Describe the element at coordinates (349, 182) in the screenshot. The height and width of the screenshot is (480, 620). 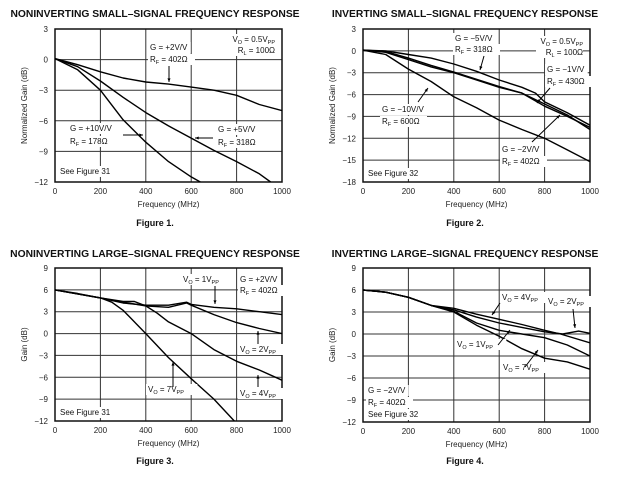
I see `y-tick-label: −18` at that location.